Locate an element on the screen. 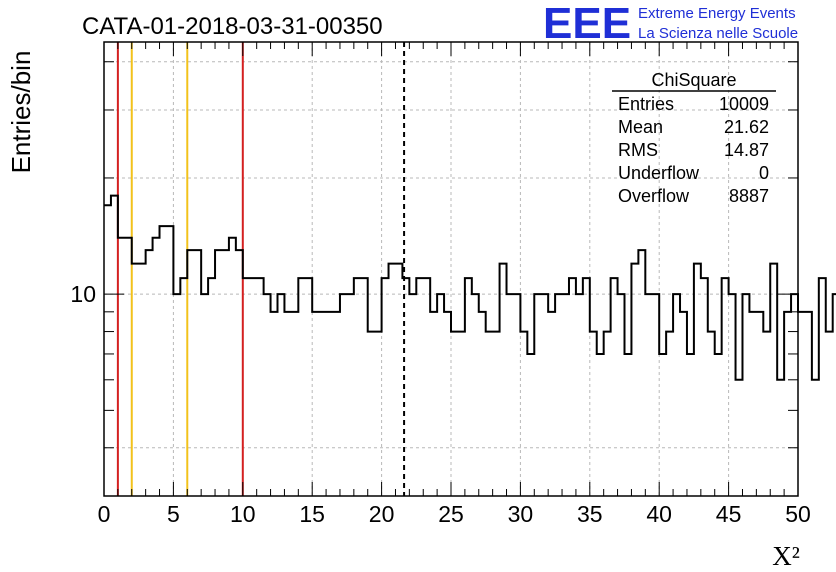 The image size is (836, 572). x-tick-label: 15 is located at coordinates (312, 514).